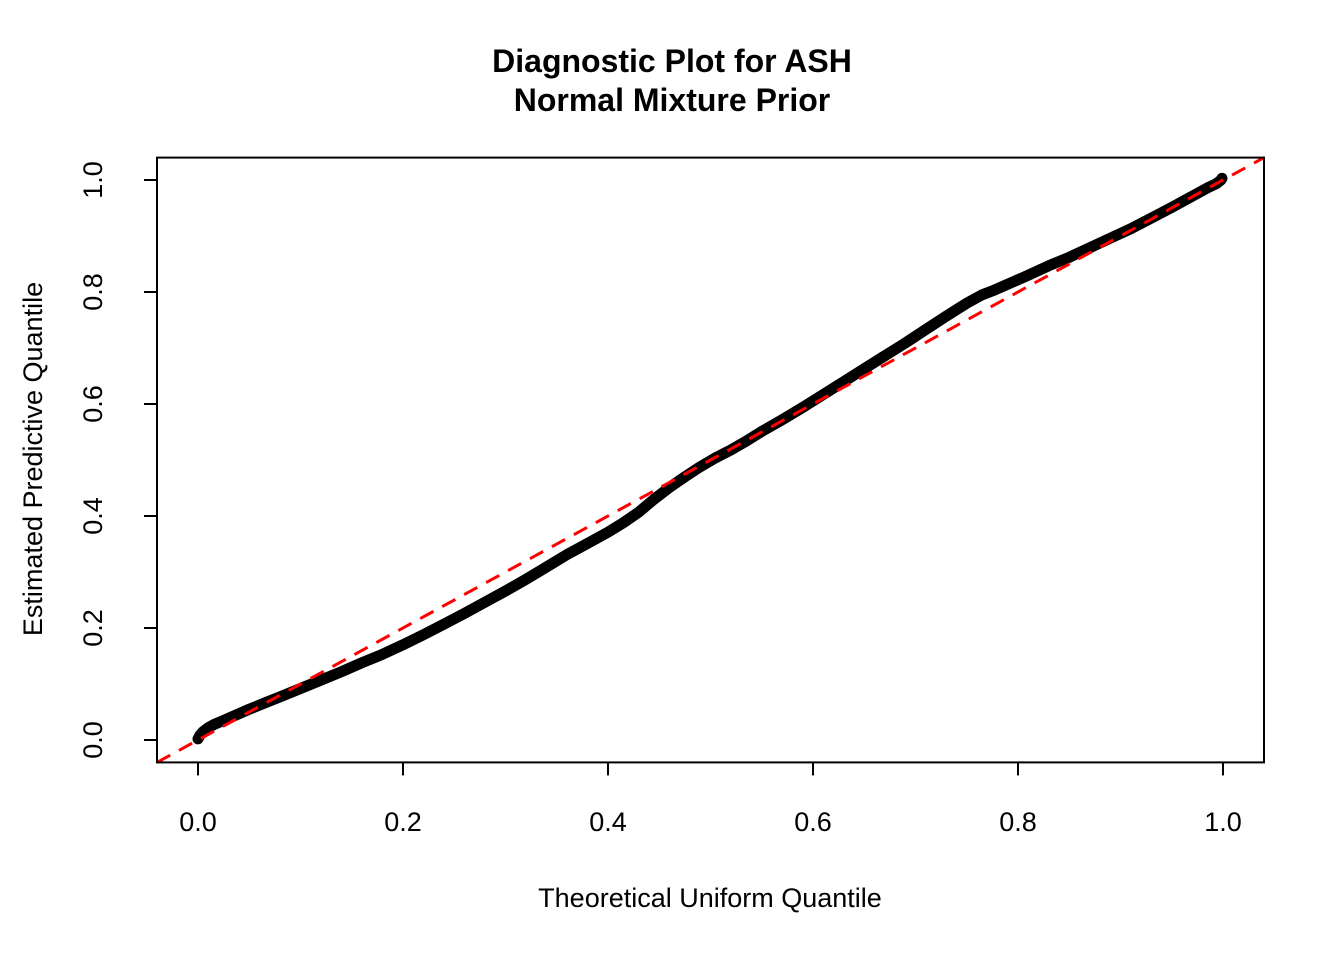 The image size is (1344, 960). Describe the element at coordinates (93, 628) in the screenshot. I see `y-tick-label: 0.2` at that location.